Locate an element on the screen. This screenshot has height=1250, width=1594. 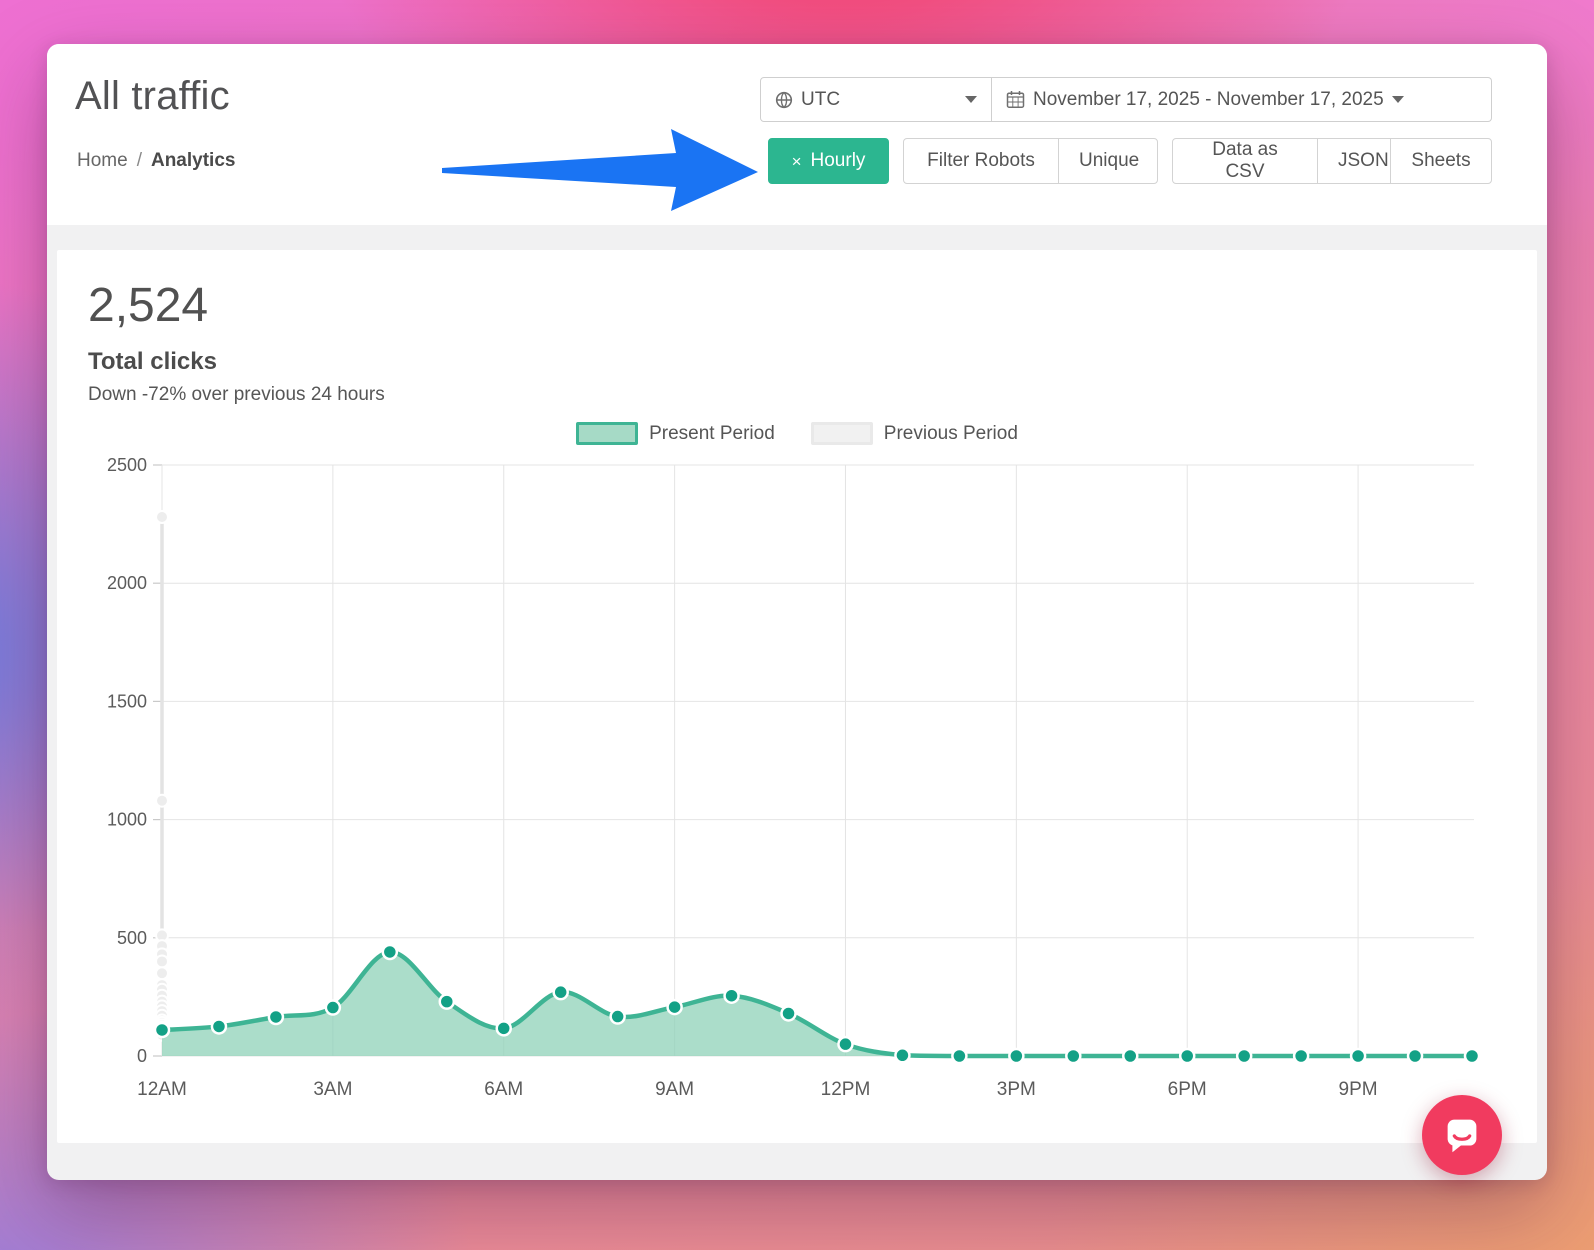
sheets-button: Sheets is located at coordinates (1441, 161).